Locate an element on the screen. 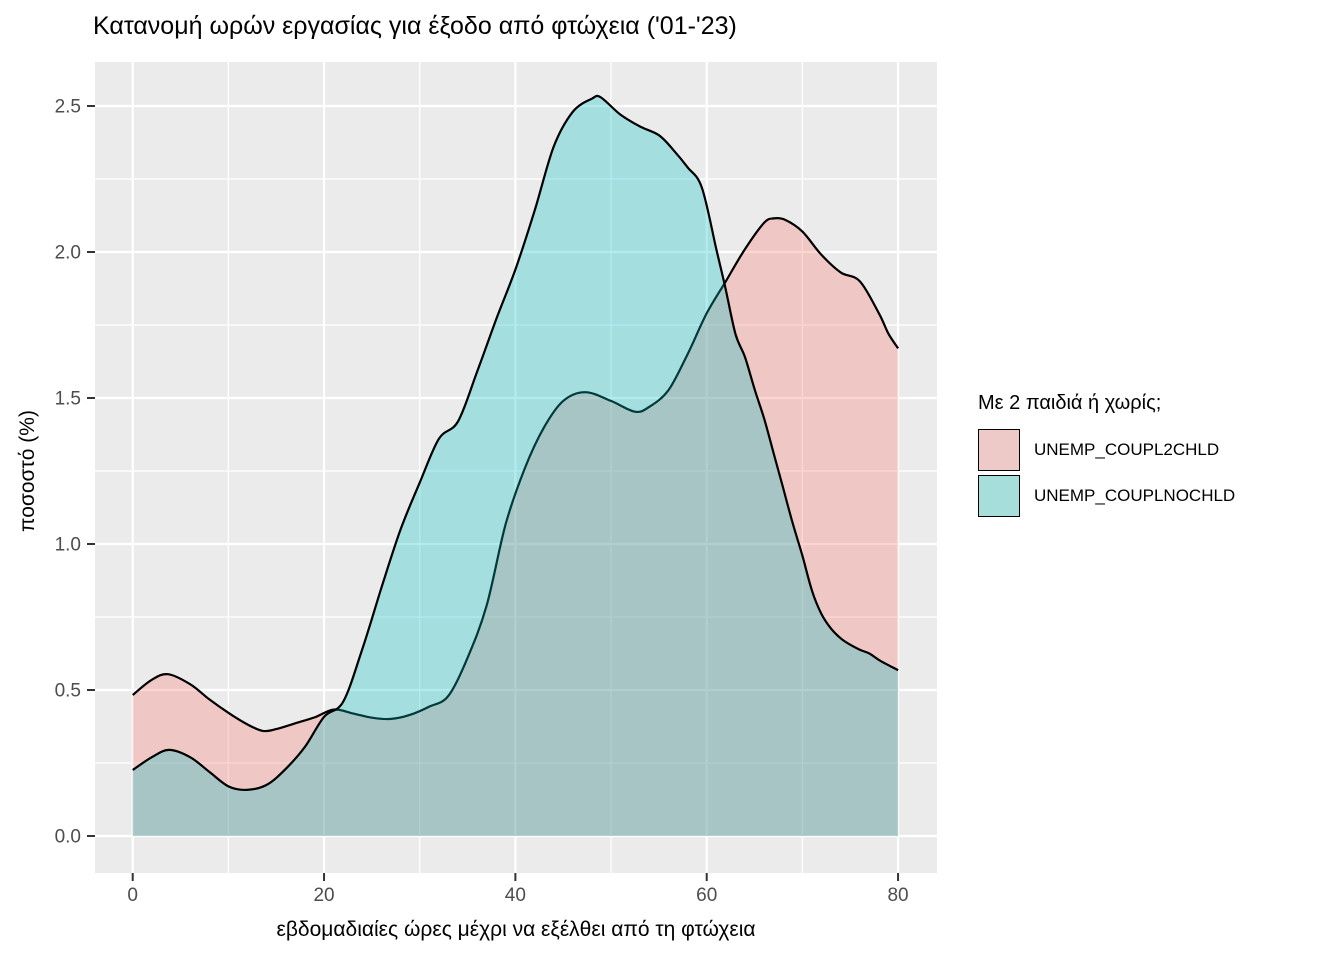 This screenshot has width=1344, height=960. legend-item: UNEMP_COUPL2CHLD is located at coordinates (1106, 450).